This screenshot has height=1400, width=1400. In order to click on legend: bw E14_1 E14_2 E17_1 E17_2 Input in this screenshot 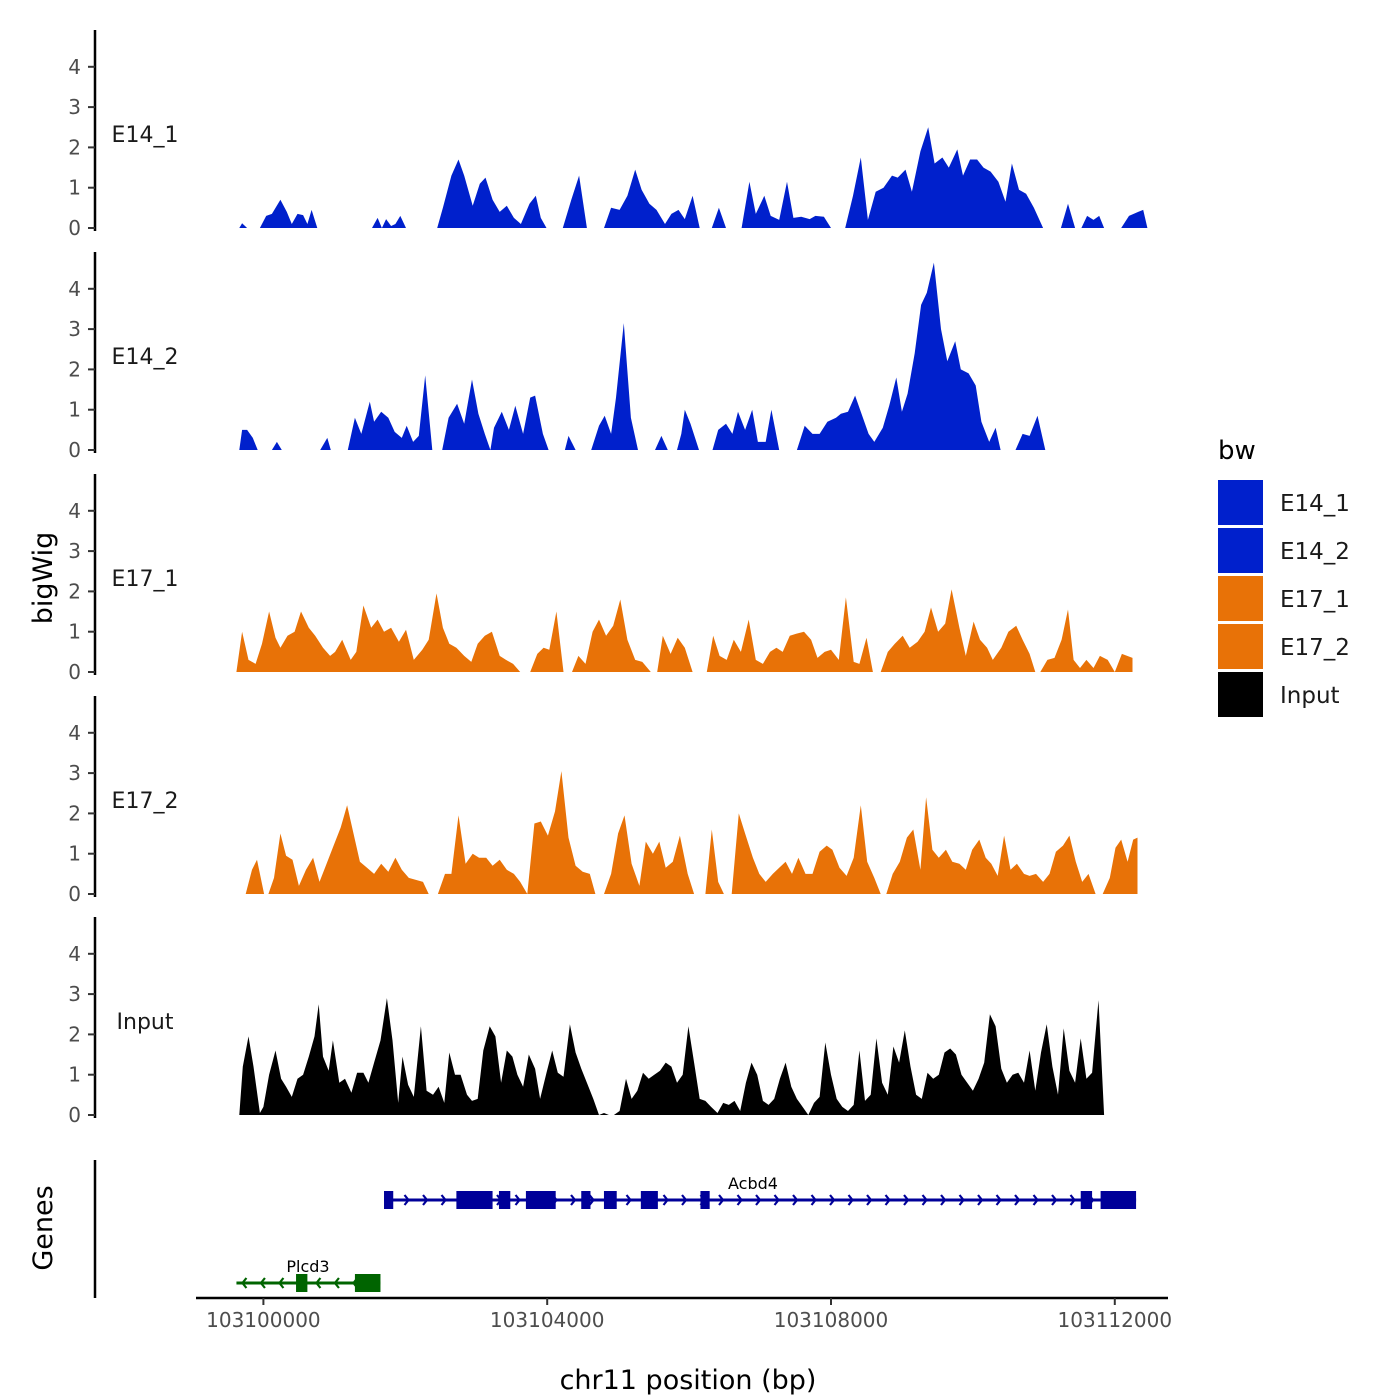, I will do `click(1284, 576)`.